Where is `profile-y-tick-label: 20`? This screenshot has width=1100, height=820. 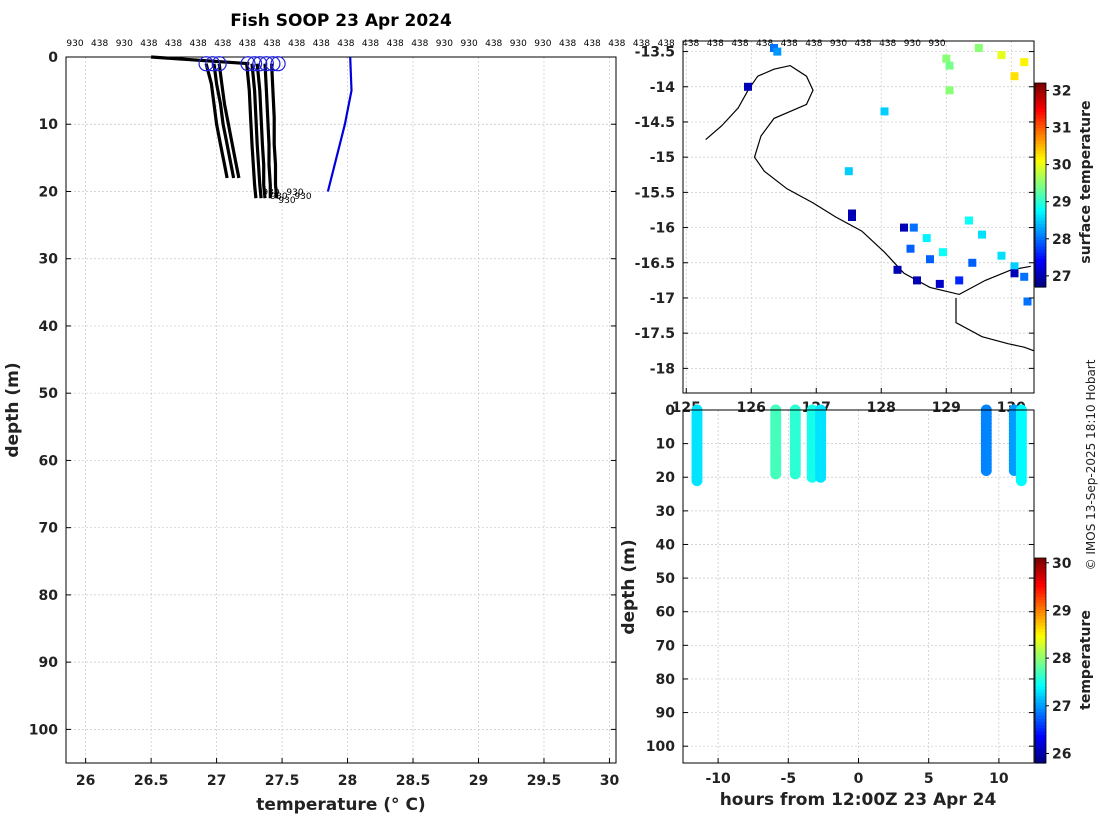 profile-y-tick-label: 20 is located at coordinates (49, 192).